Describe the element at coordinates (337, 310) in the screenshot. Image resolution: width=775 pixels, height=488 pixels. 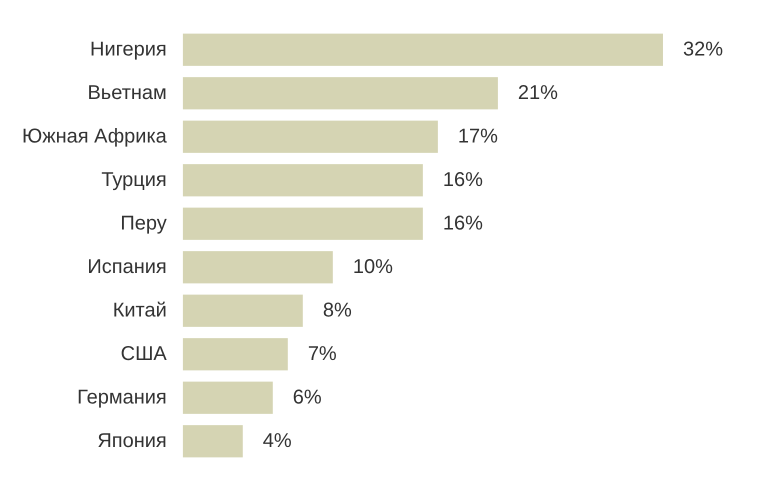
I see `data-label: 8%` at that location.